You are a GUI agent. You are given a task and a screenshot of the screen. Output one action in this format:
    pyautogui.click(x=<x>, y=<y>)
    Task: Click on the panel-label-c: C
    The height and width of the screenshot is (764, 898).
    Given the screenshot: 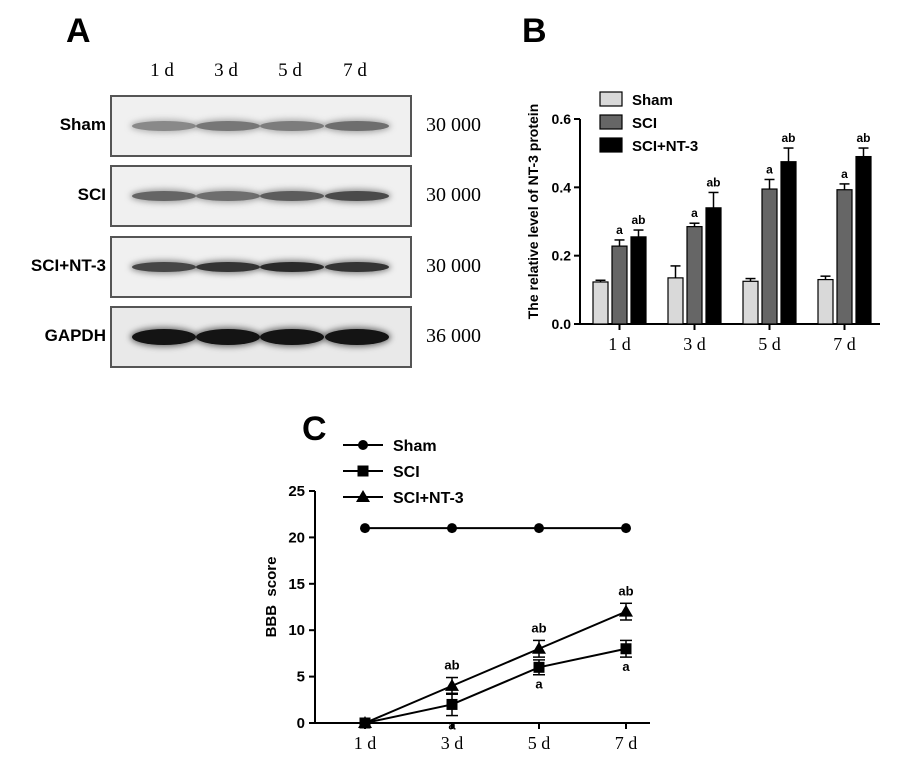 What is the action you would take?
    pyautogui.click(x=314, y=429)
    